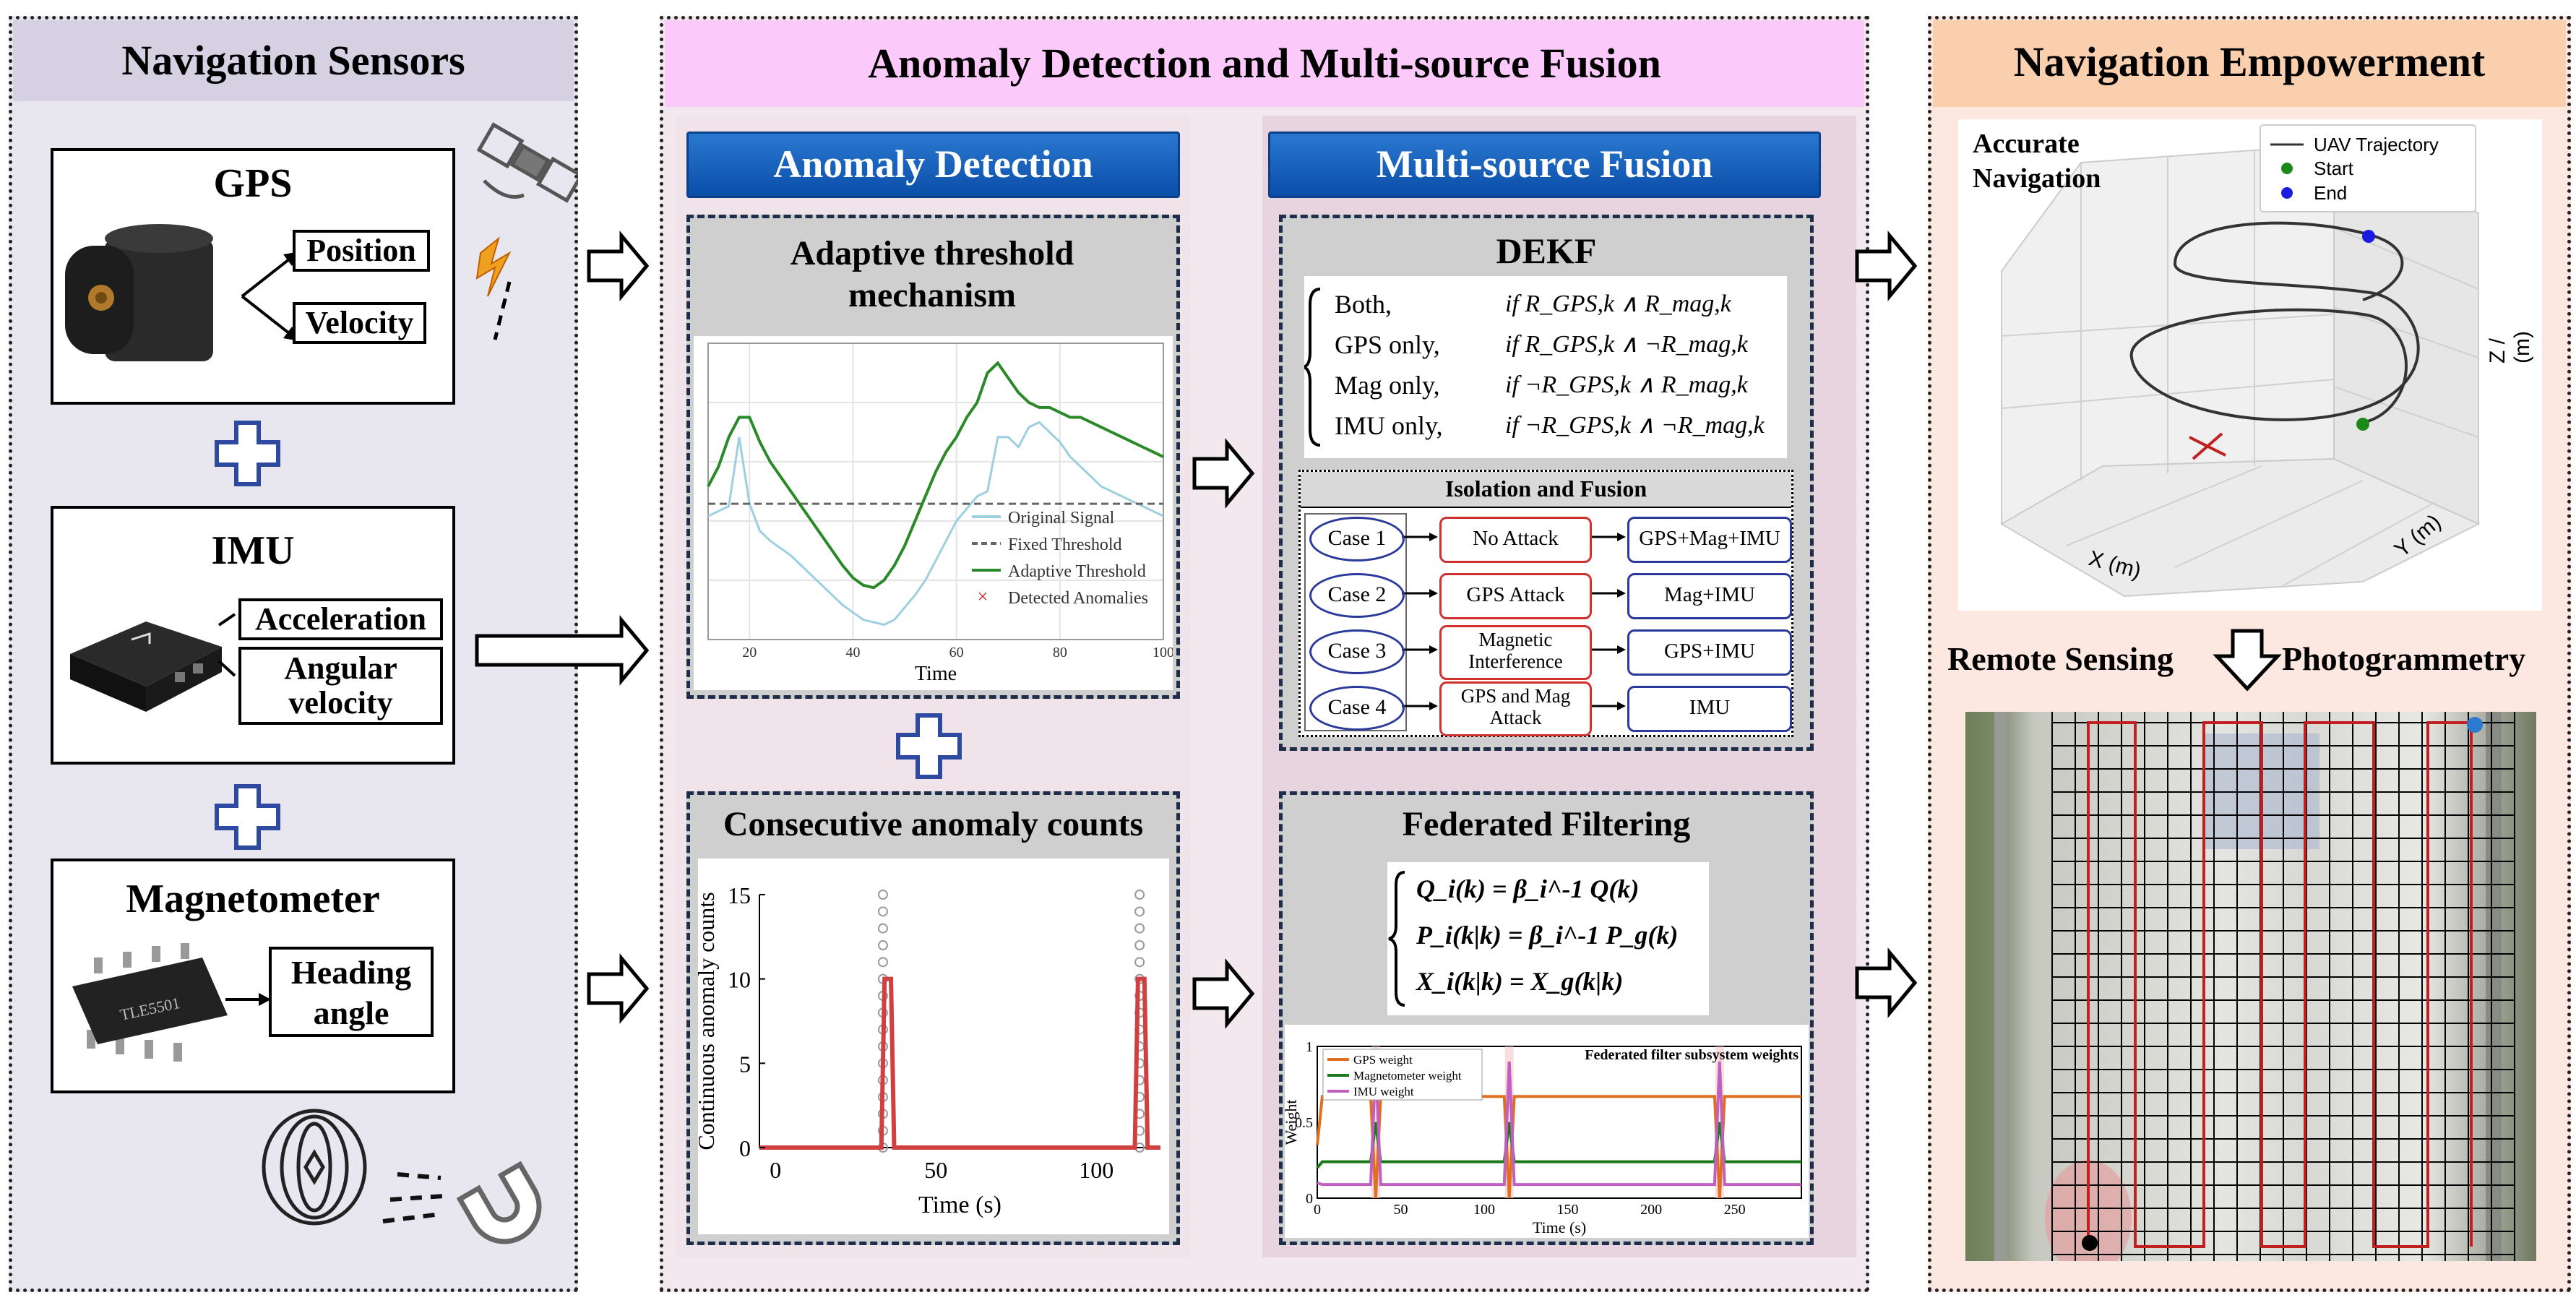 The image size is (2576, 1308). I want to click on attack-box: Magnetic Interference, so click(1515, 652).